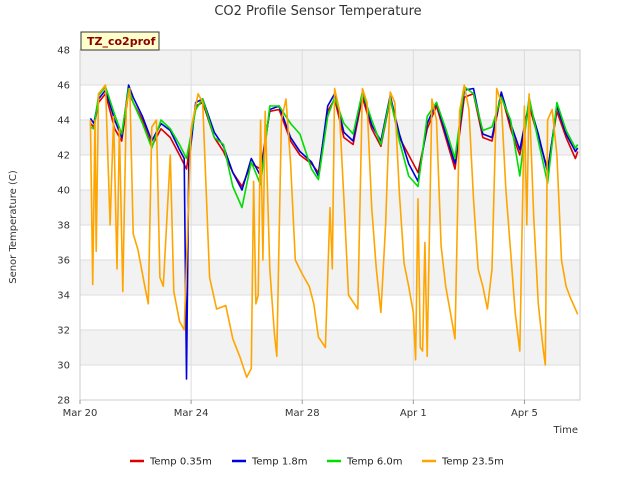  Describe the element at coordinates (279, 462) in the screenshot. I see `legend-label: Temp 1.8m` at that location.